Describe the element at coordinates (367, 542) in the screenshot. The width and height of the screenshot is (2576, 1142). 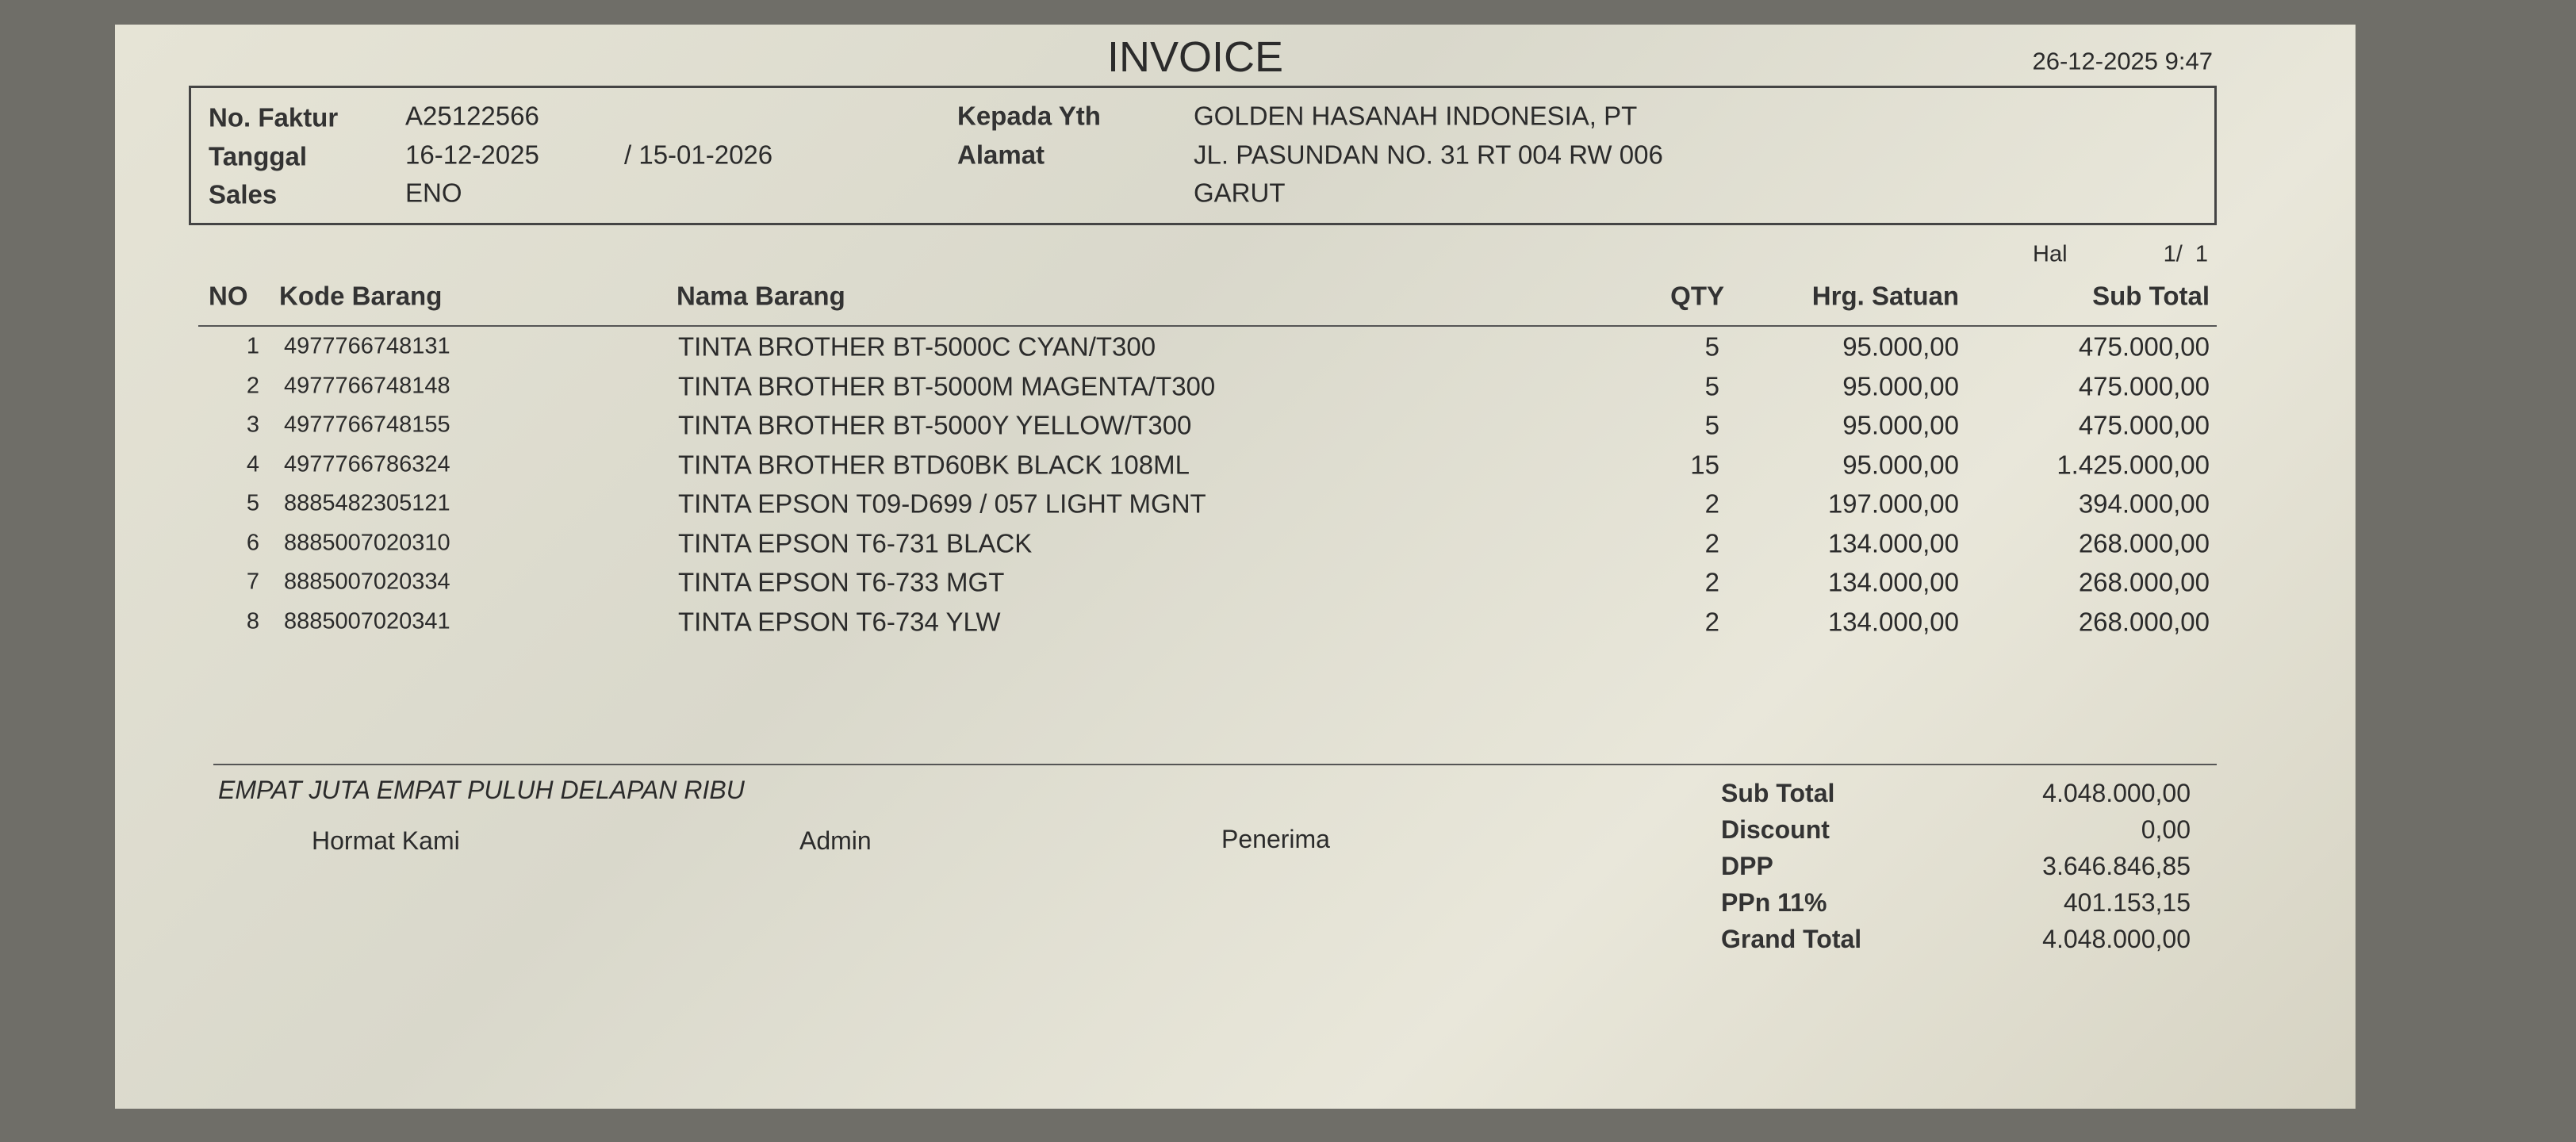
I see `cell: 8885007020310` at that location.